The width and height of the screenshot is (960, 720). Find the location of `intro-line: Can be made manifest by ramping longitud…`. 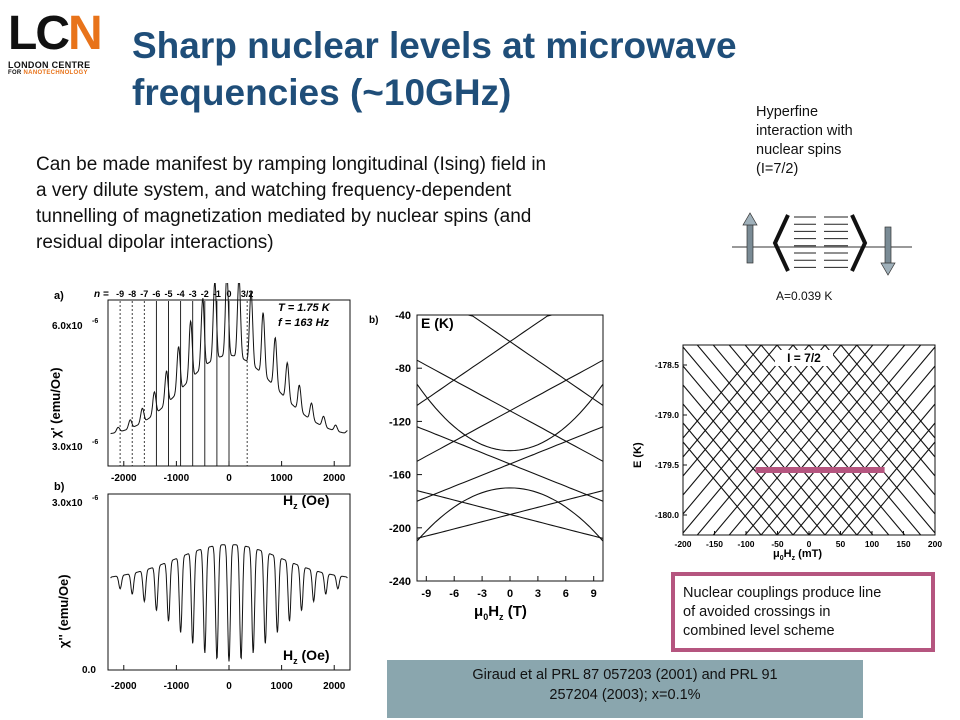

intro-line: Can be made manifest by ramping longitud… is located at coordinates (366, 165).